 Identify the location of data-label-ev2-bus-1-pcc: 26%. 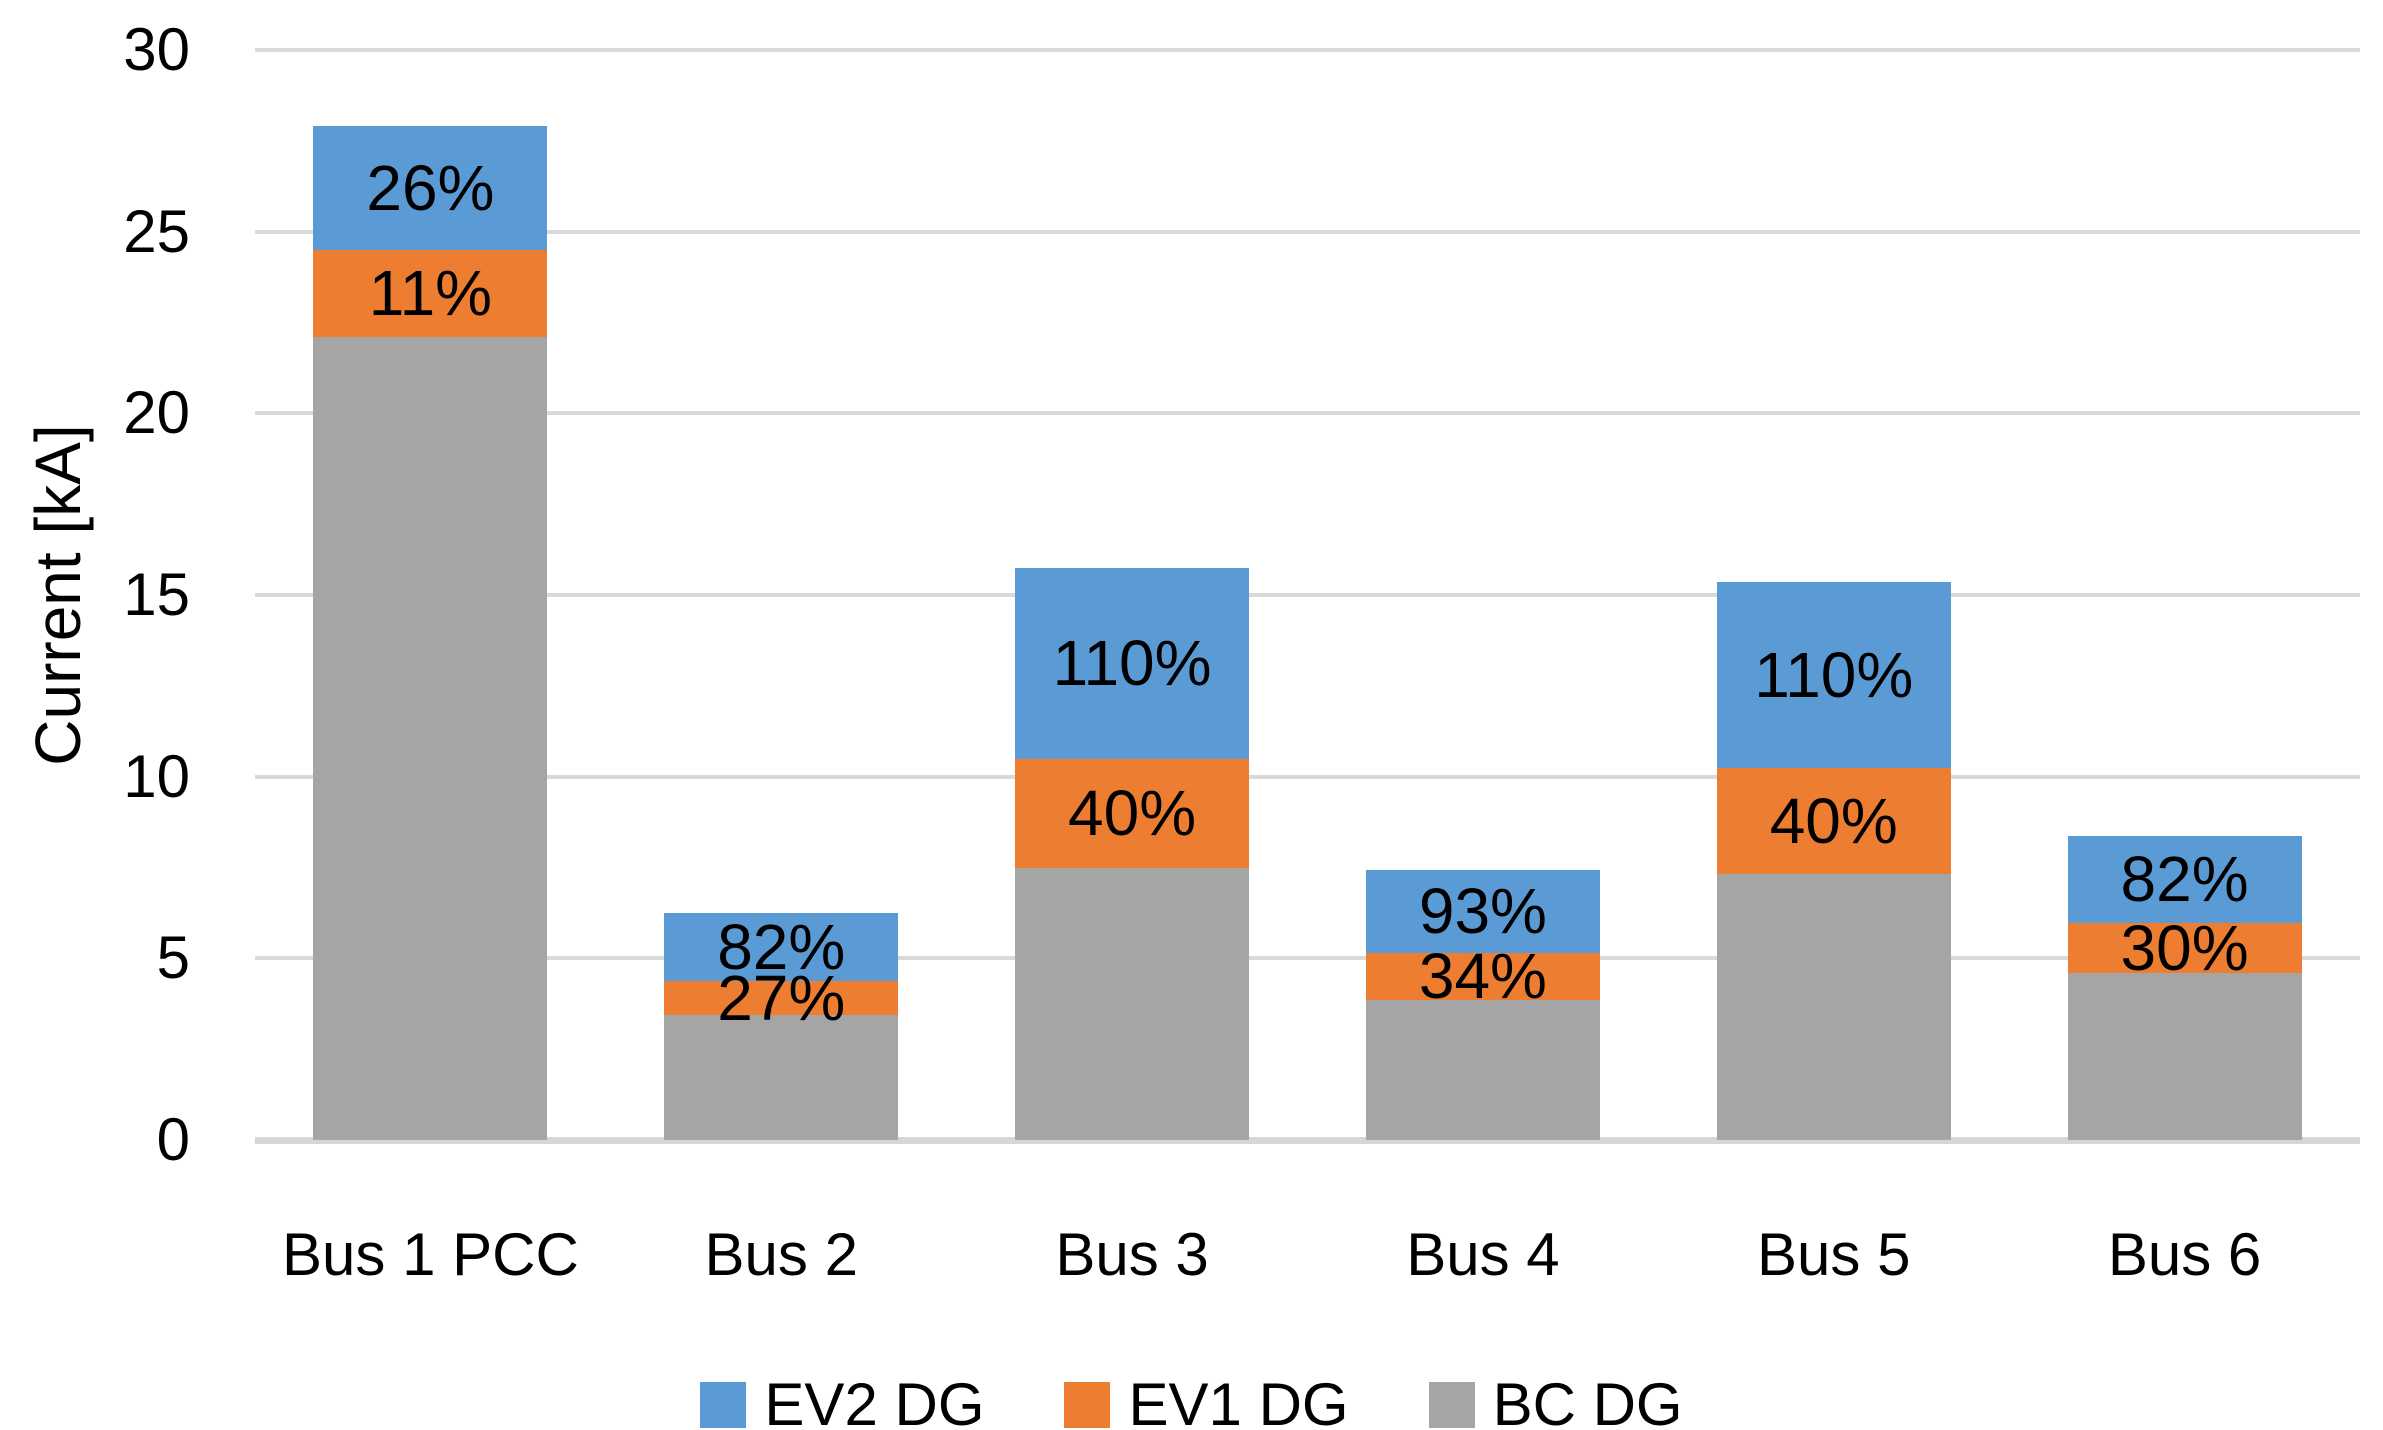
(430, 188).